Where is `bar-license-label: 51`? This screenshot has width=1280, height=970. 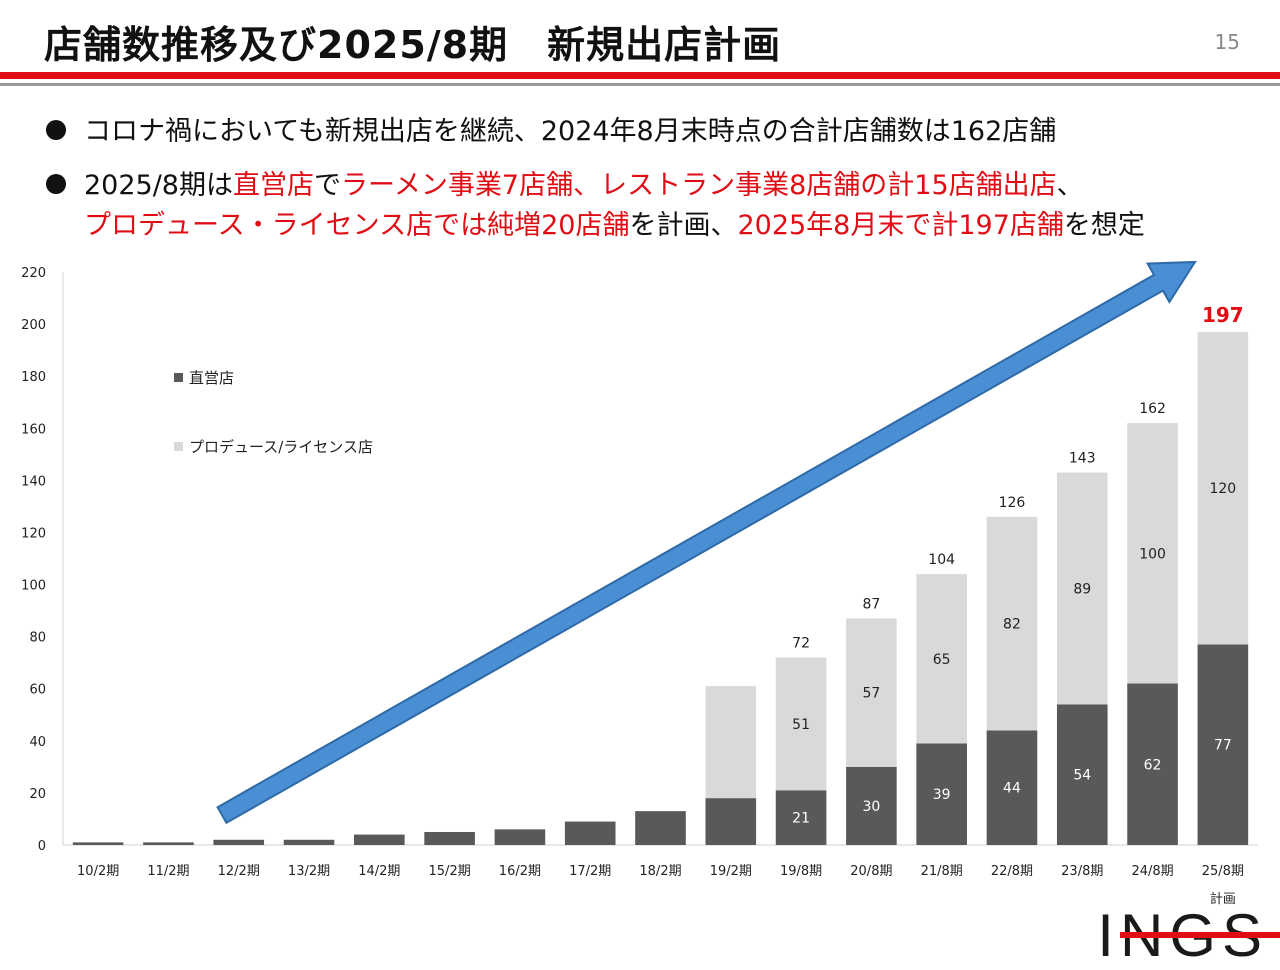 bar-license-label: 51 is located at coordinates (801, 725).